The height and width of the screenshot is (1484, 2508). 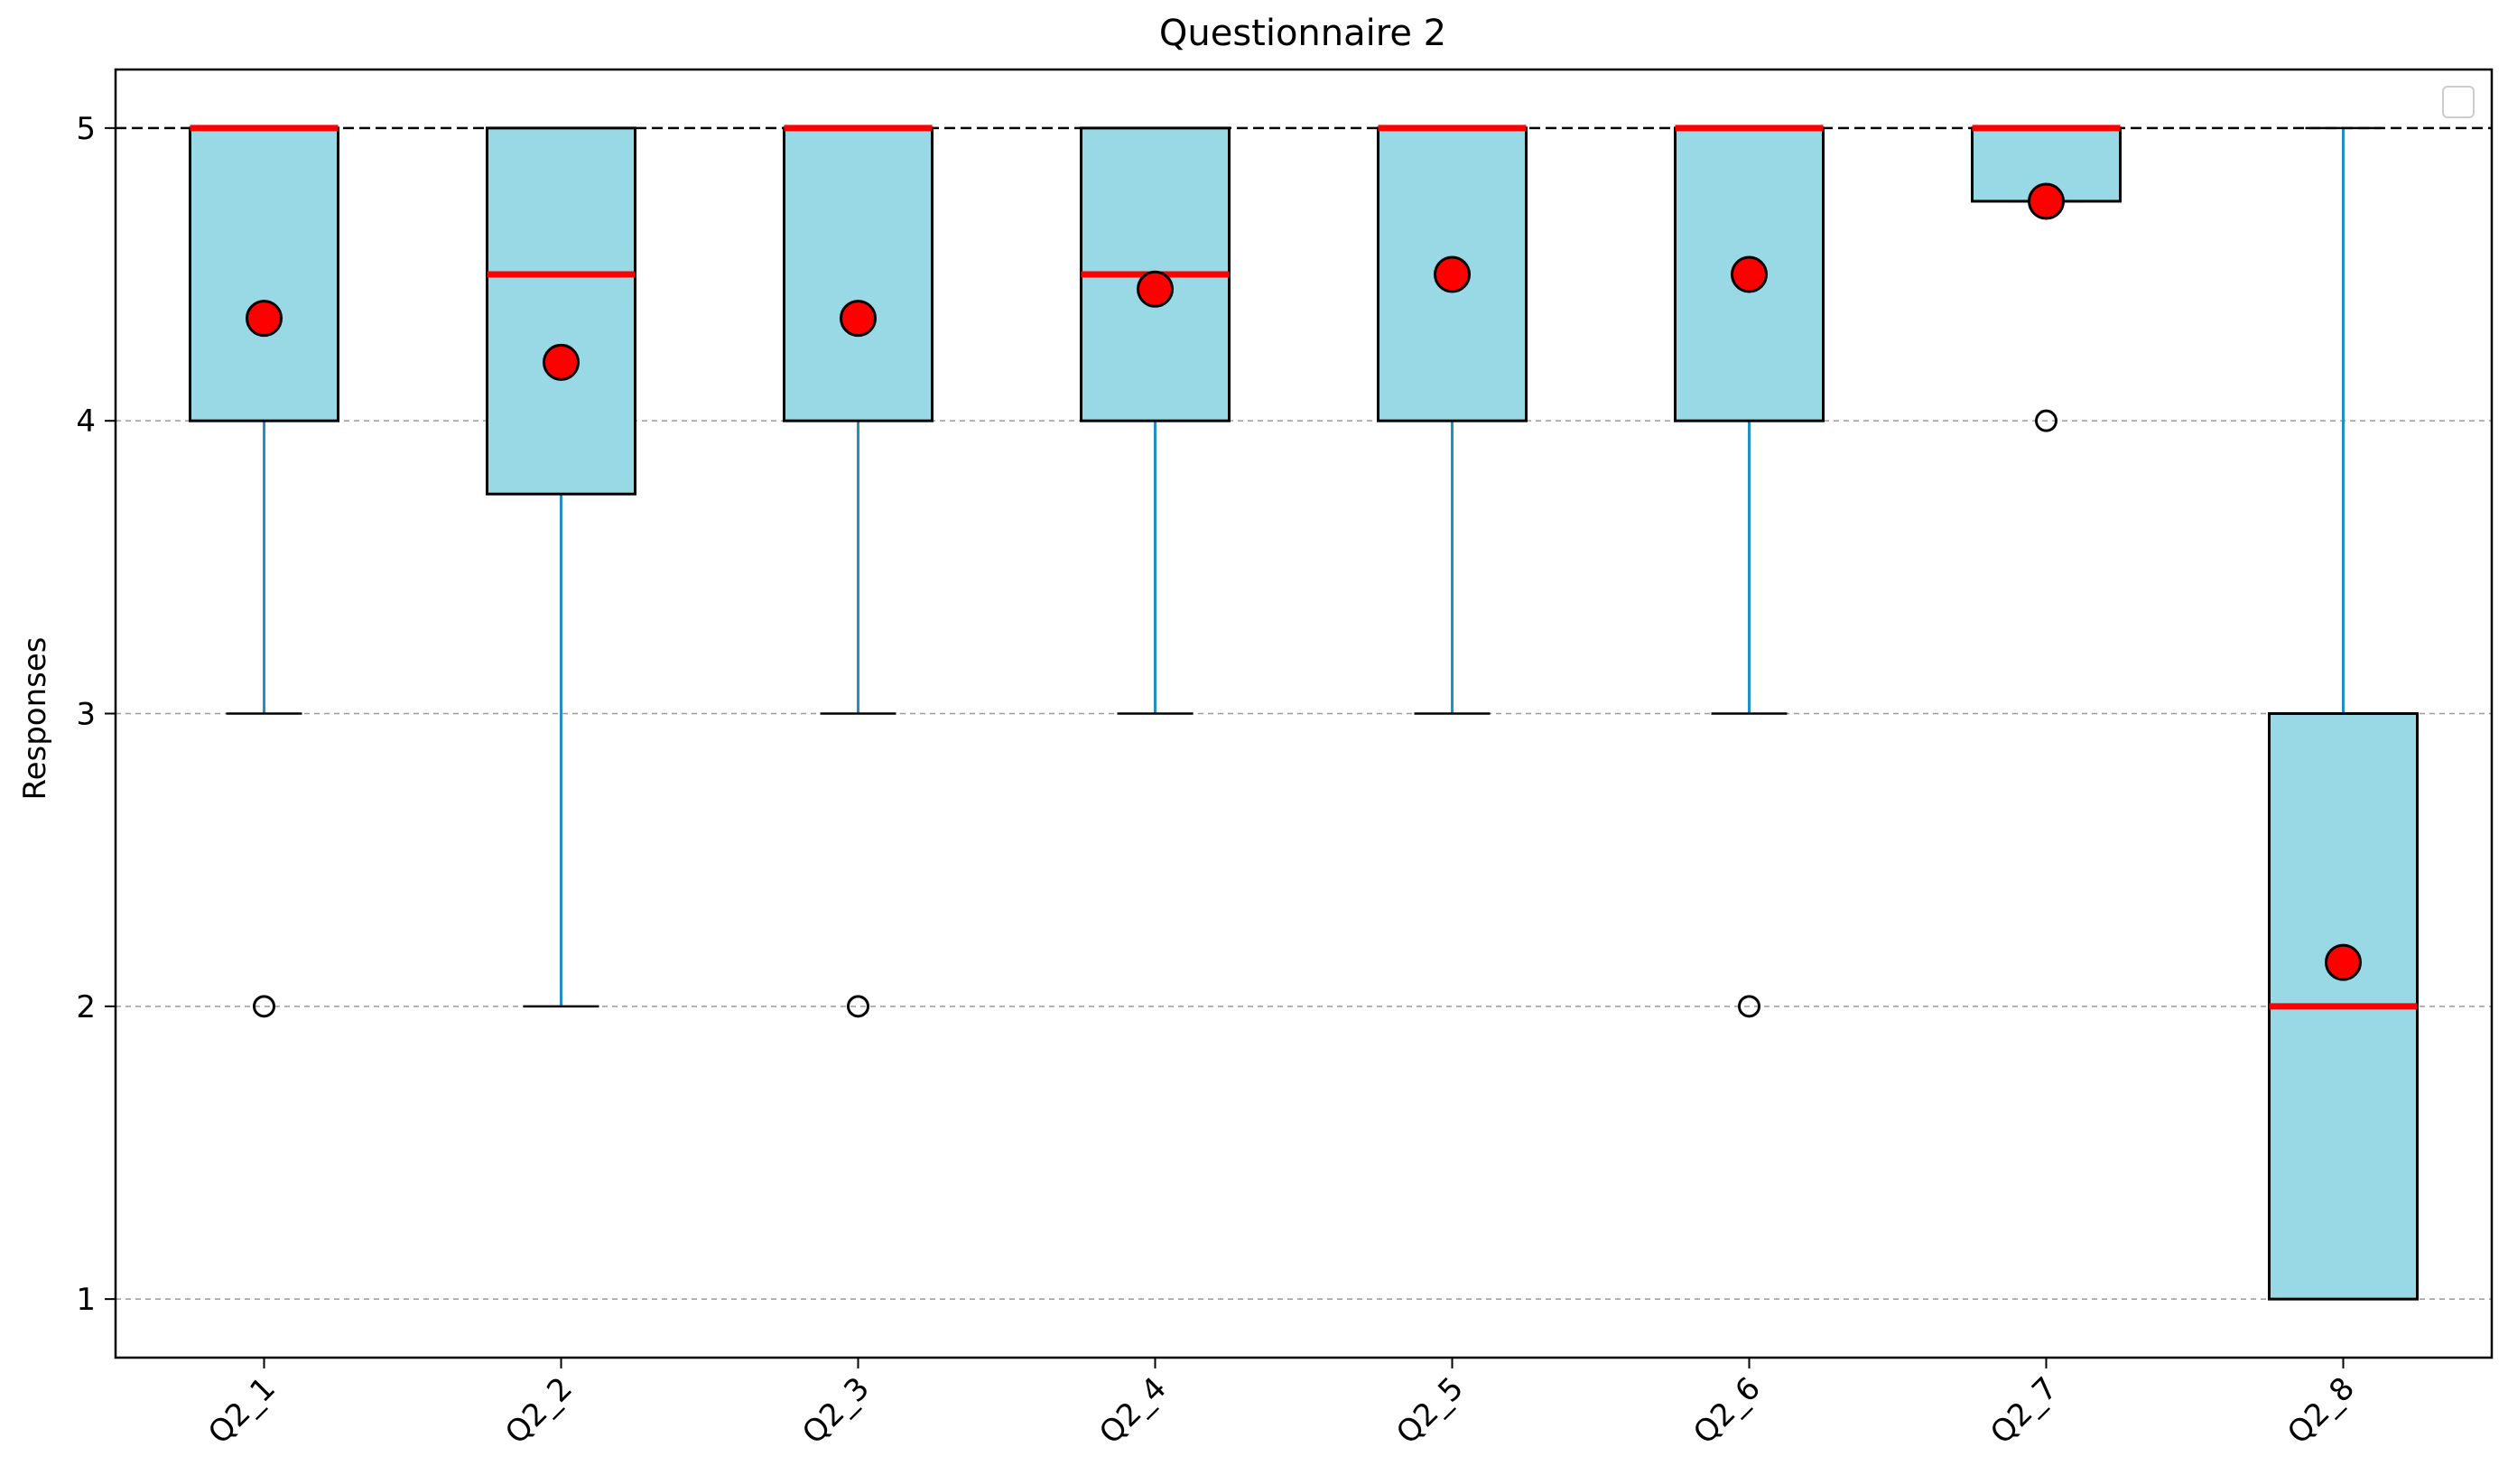 I want to click on legend-box, so click(x=2458, y=102).